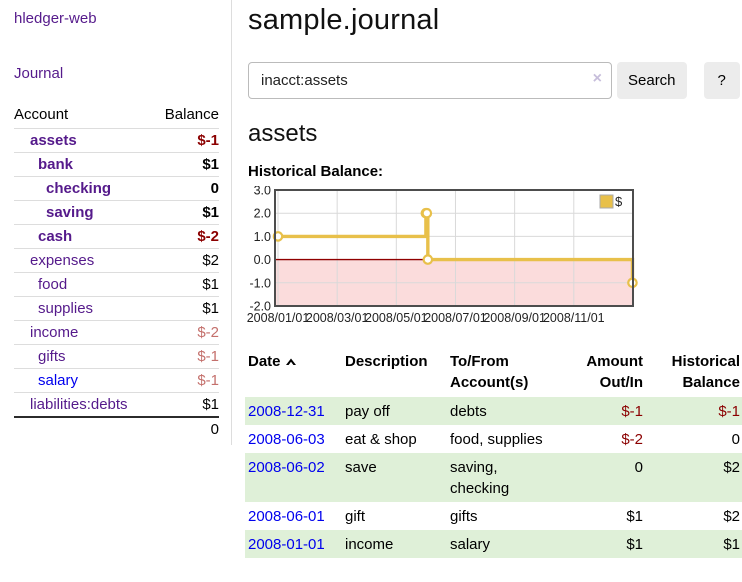 This screenshot has width=742, height=582. I want to click on transaction-row: 2008-06-02 save saving, checking 0 $2, so click(493, 477).